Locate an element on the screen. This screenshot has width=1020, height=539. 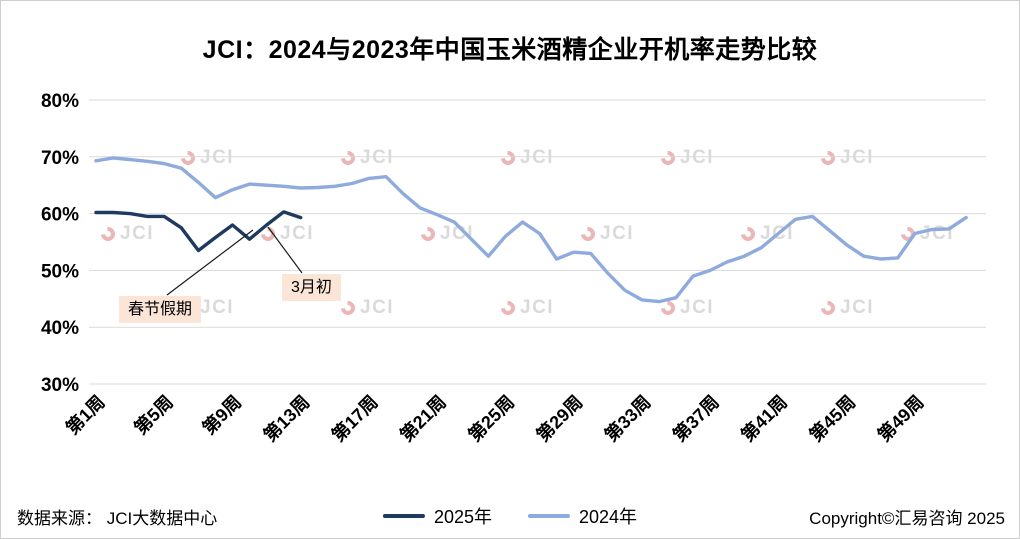
annotation-pointer-early-march is located at coordinates (285, 250).